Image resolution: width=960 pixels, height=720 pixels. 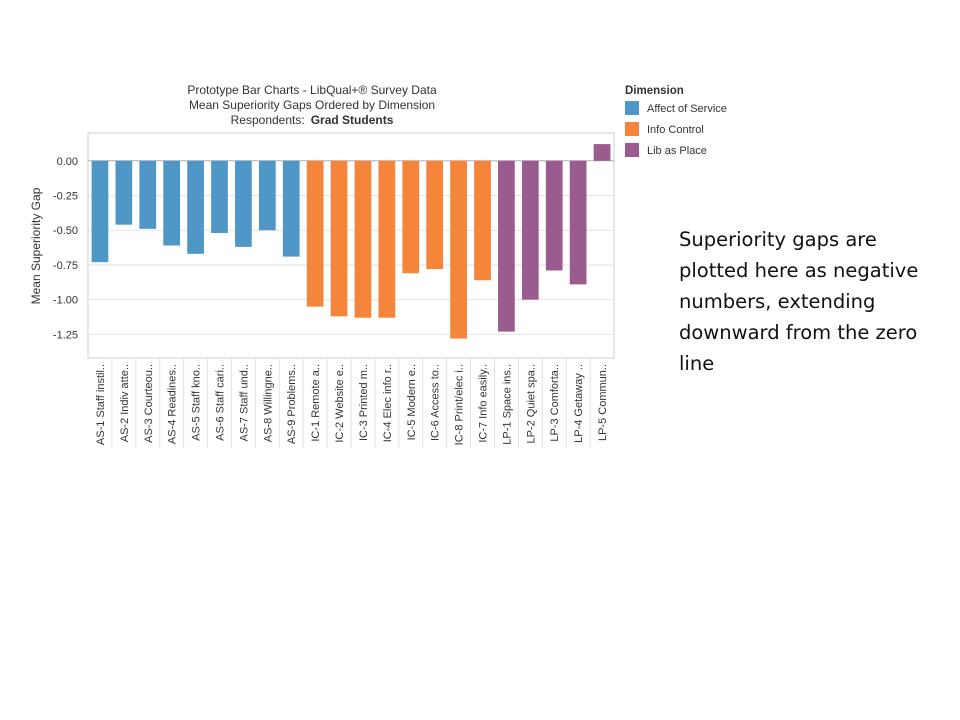 I want to click on legend-entry-label: Info Control, so click(x=675, y=130).